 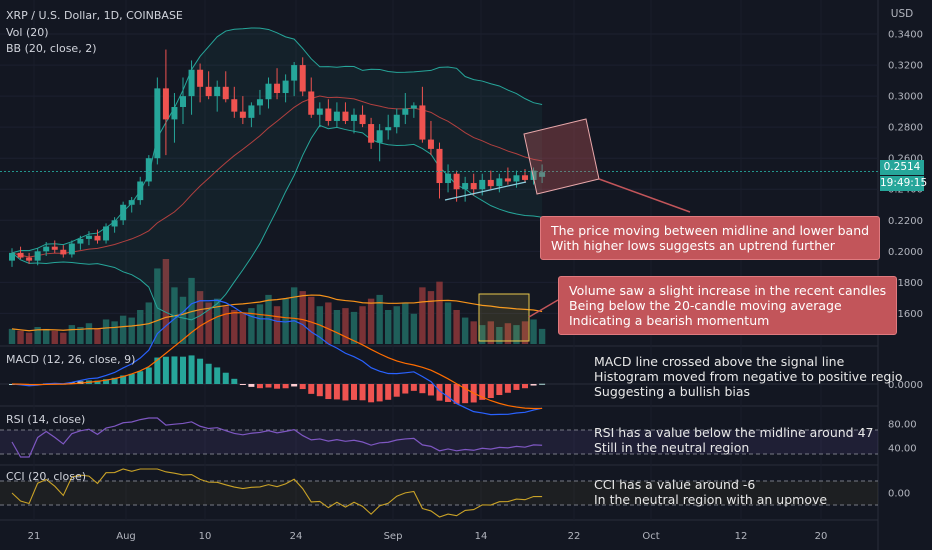 I want to click on last-price-tag: 0.2514, so click(x=902, y=167).